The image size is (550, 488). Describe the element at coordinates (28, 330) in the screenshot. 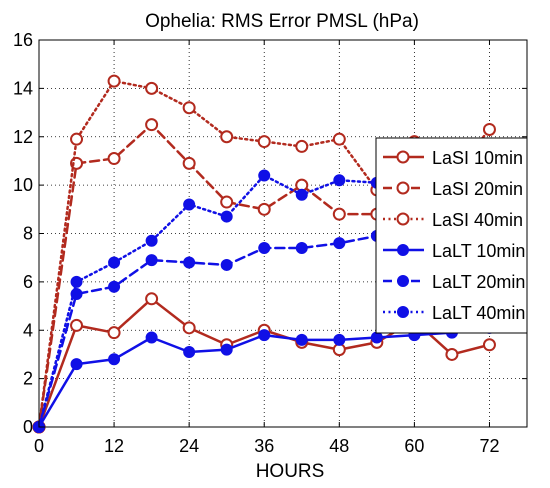

I see `y-tick-label: 4` at that location.